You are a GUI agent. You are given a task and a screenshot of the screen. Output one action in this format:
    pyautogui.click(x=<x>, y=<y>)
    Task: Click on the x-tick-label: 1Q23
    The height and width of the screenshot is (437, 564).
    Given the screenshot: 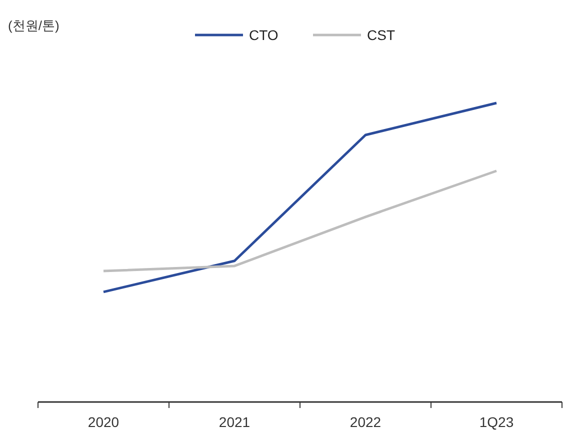 What is the action you would take?
    pyautogui.click(x=496, y=422)
    